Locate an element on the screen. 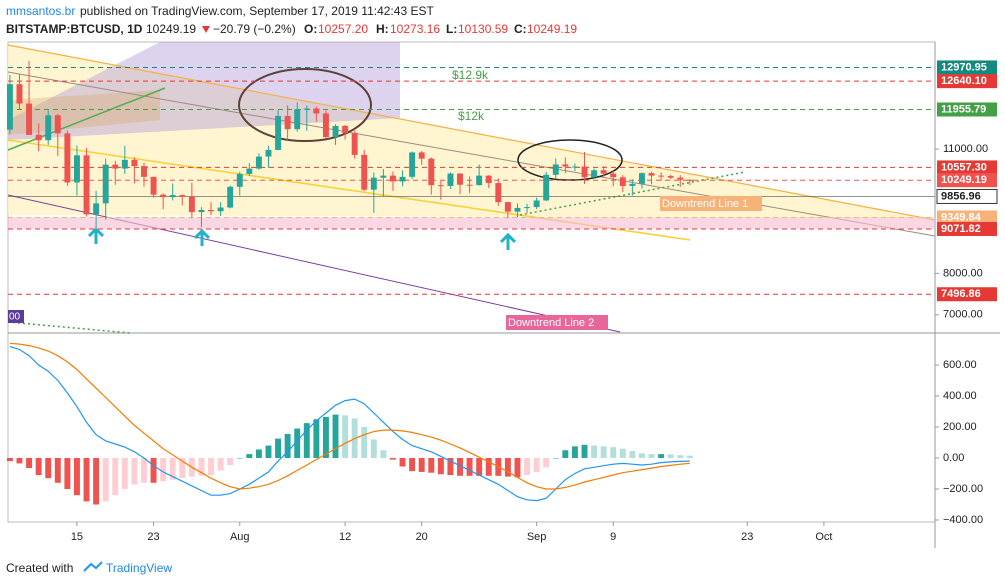 The width and height of the screenshot is (1005, 586). y-tick-label: −200.00 is located at coordinates (963, 489).